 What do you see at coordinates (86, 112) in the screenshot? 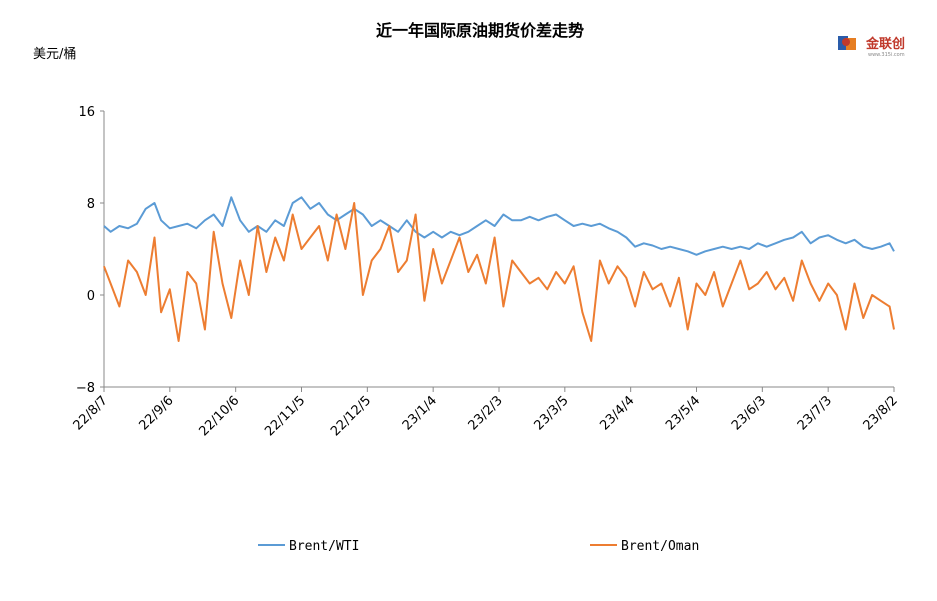
I see `y-tick-label: 16` at bounding box center [86, 112].